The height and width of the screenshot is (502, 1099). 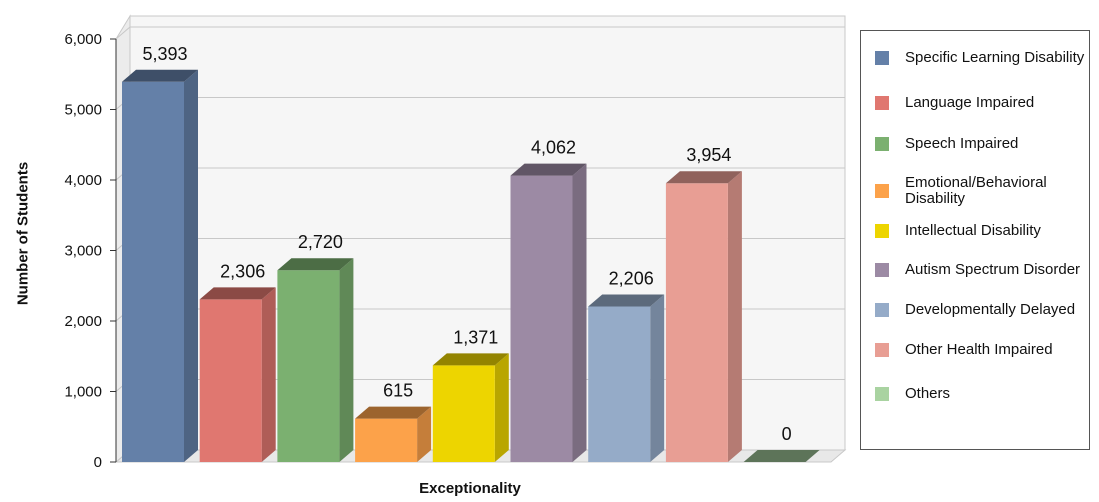 What do you see at coordinates (631, 278) in the screenshot?
I see `bar-value-label: 2,206` at bounding box center [631, 278].